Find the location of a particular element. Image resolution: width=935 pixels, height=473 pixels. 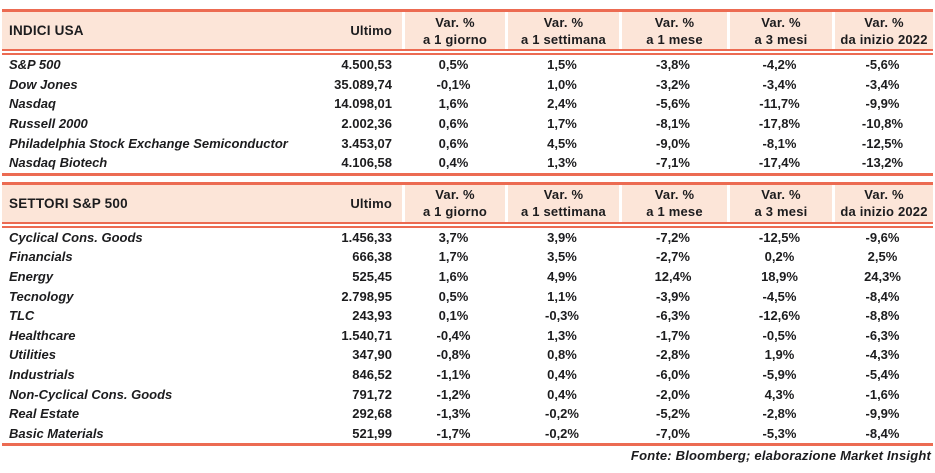

row-label: Utilities is located at coordinates (32, 355).